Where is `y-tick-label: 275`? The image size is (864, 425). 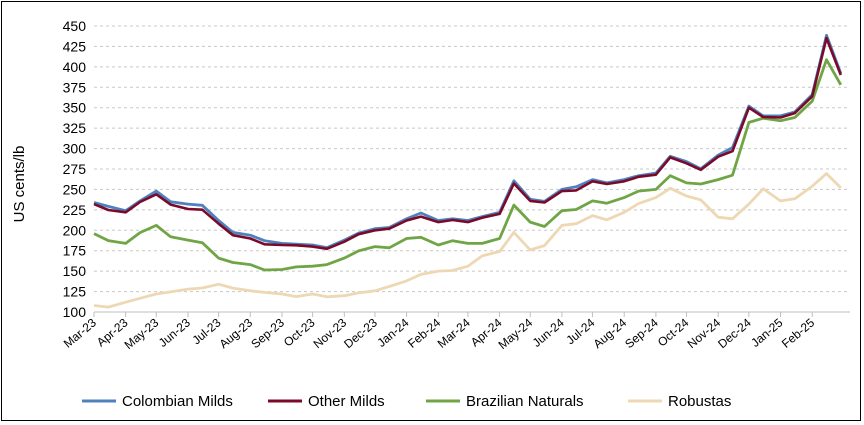 y-tick-label: 275 is located at coordinates (75, 169).